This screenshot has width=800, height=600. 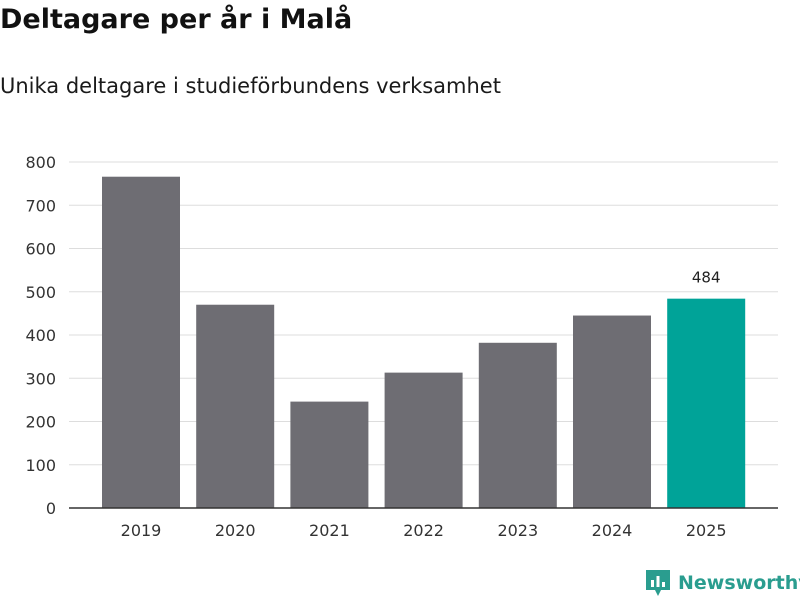 What do you see at coordinates (517, 425) in the screenshot?
I see `bar-2023` at bounding box center [517, 425].